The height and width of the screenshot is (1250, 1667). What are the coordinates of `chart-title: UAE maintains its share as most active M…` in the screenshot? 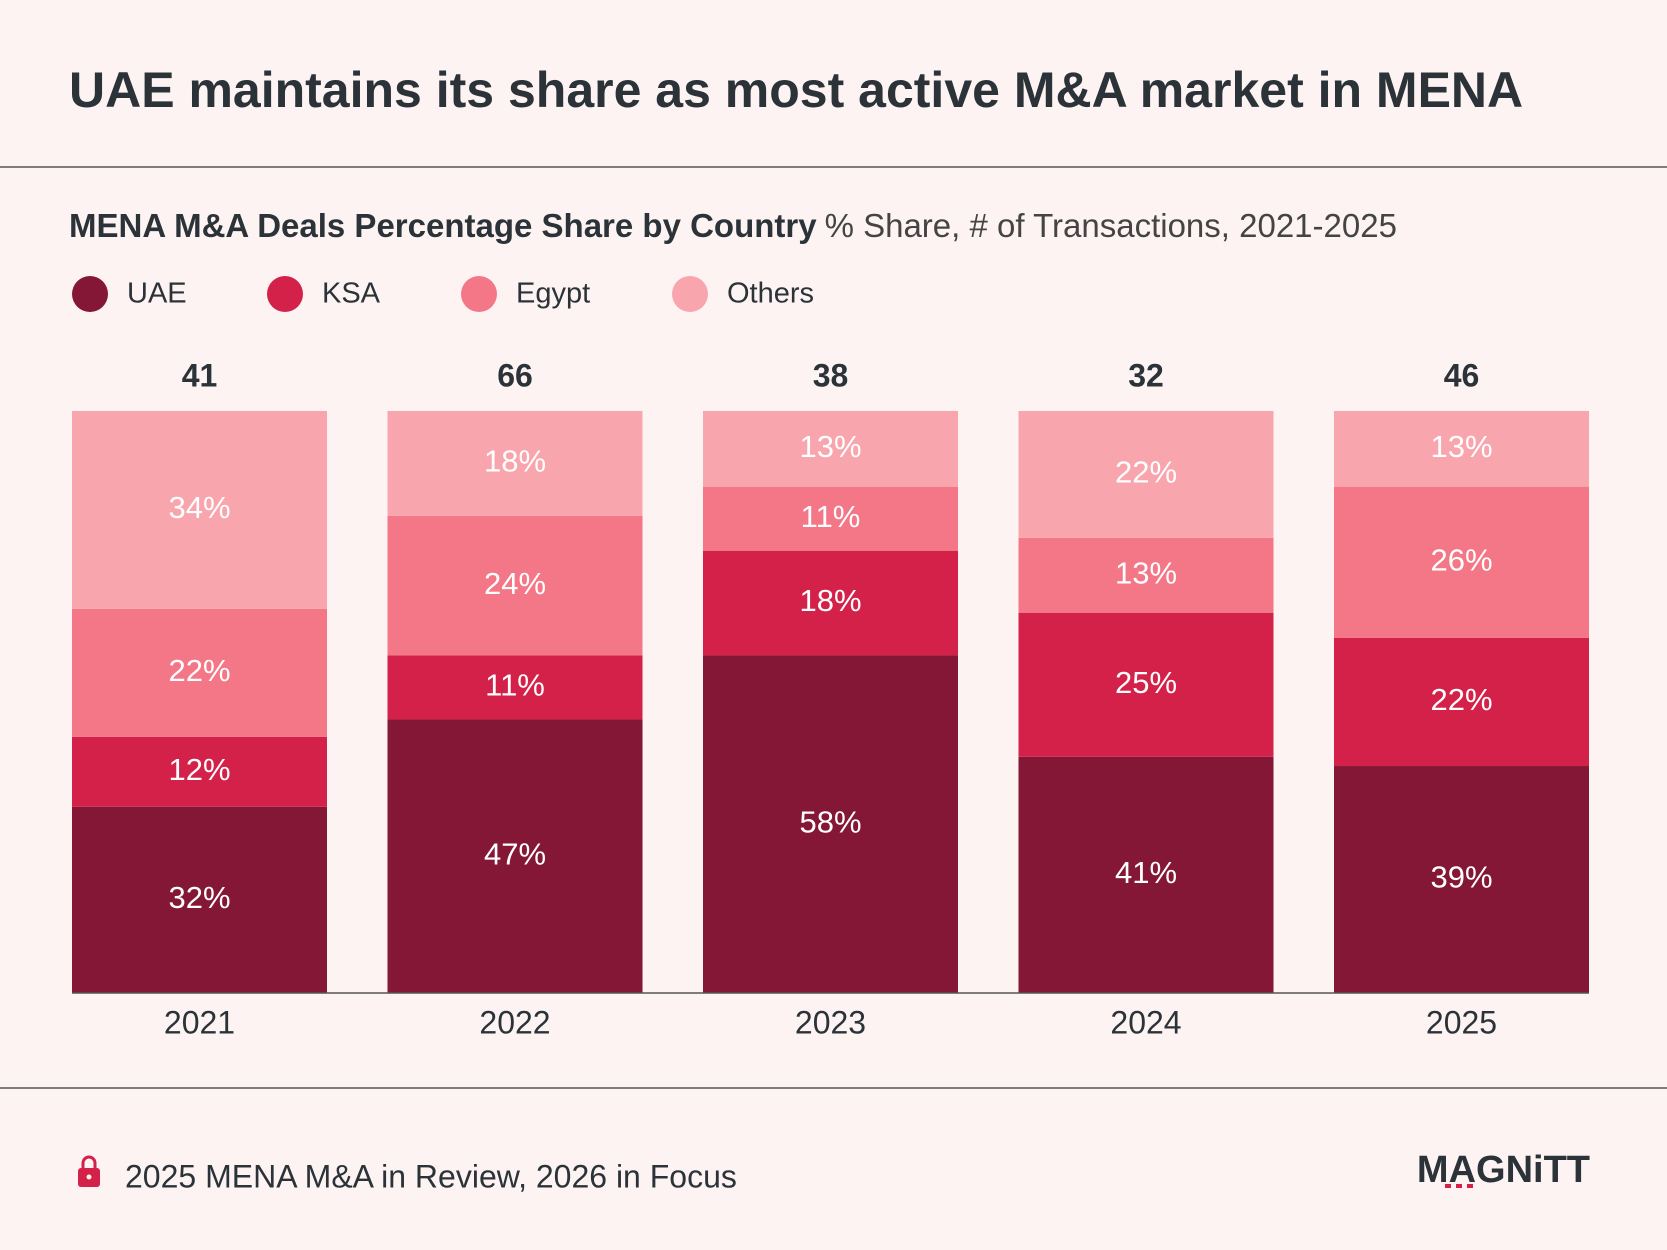 It's located at (796, 90).